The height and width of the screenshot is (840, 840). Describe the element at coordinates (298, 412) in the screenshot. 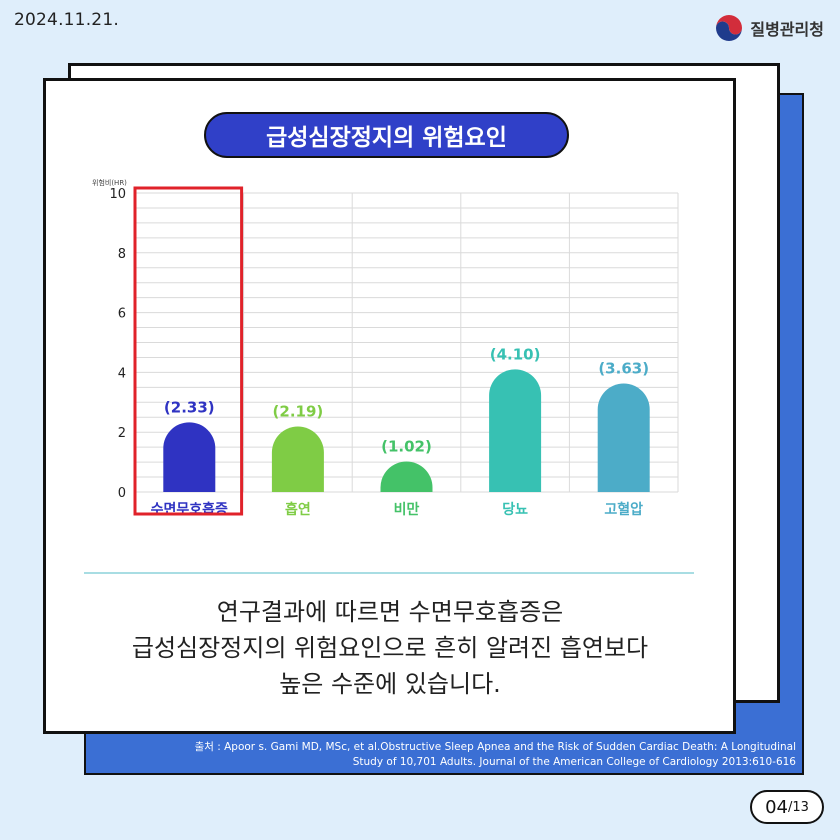

I see `value-label: (2.19)` at that location.